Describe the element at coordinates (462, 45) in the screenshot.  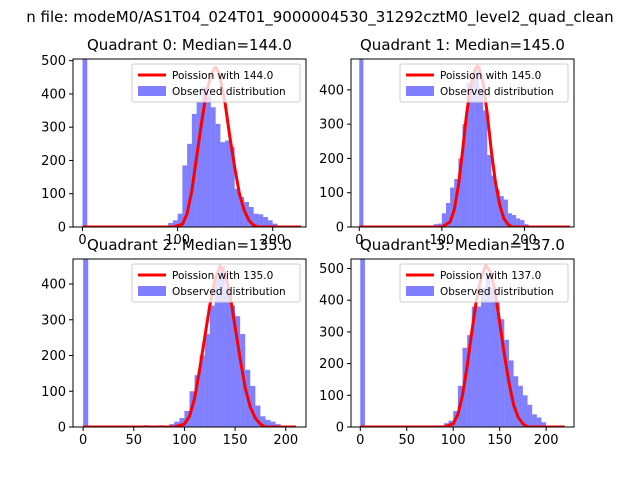
I see `subplot-title: Quadrant 1: Median=145.0` at that location.